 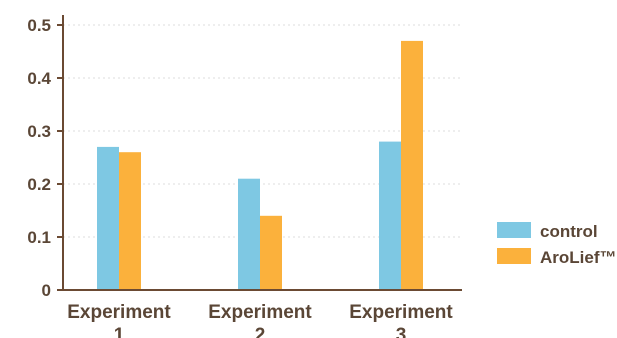 I want to click on legend-swatch-control, so click(x=514, y=230).